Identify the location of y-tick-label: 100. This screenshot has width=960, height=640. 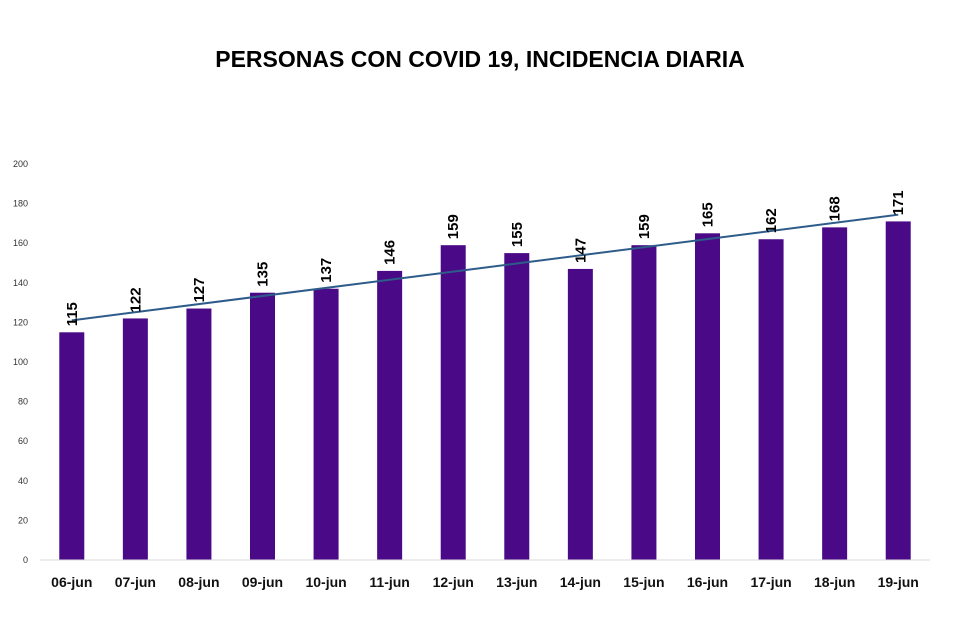
(20, 362).